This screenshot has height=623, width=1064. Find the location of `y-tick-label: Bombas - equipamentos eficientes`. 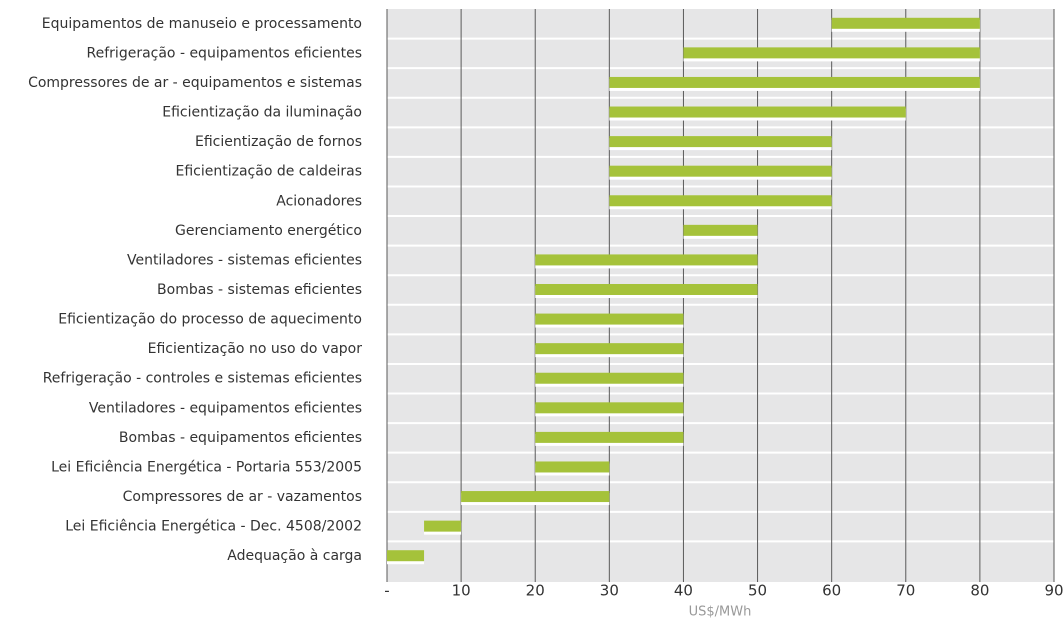

y-tick-label: Bombas - equipamentos eficientes is located at coordinates (240, 438).